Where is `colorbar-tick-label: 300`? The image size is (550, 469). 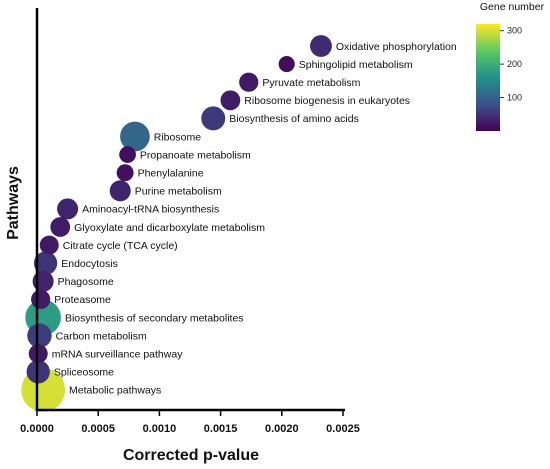
colorbar-tick-label: 300 is located at coordinates (514, 31).